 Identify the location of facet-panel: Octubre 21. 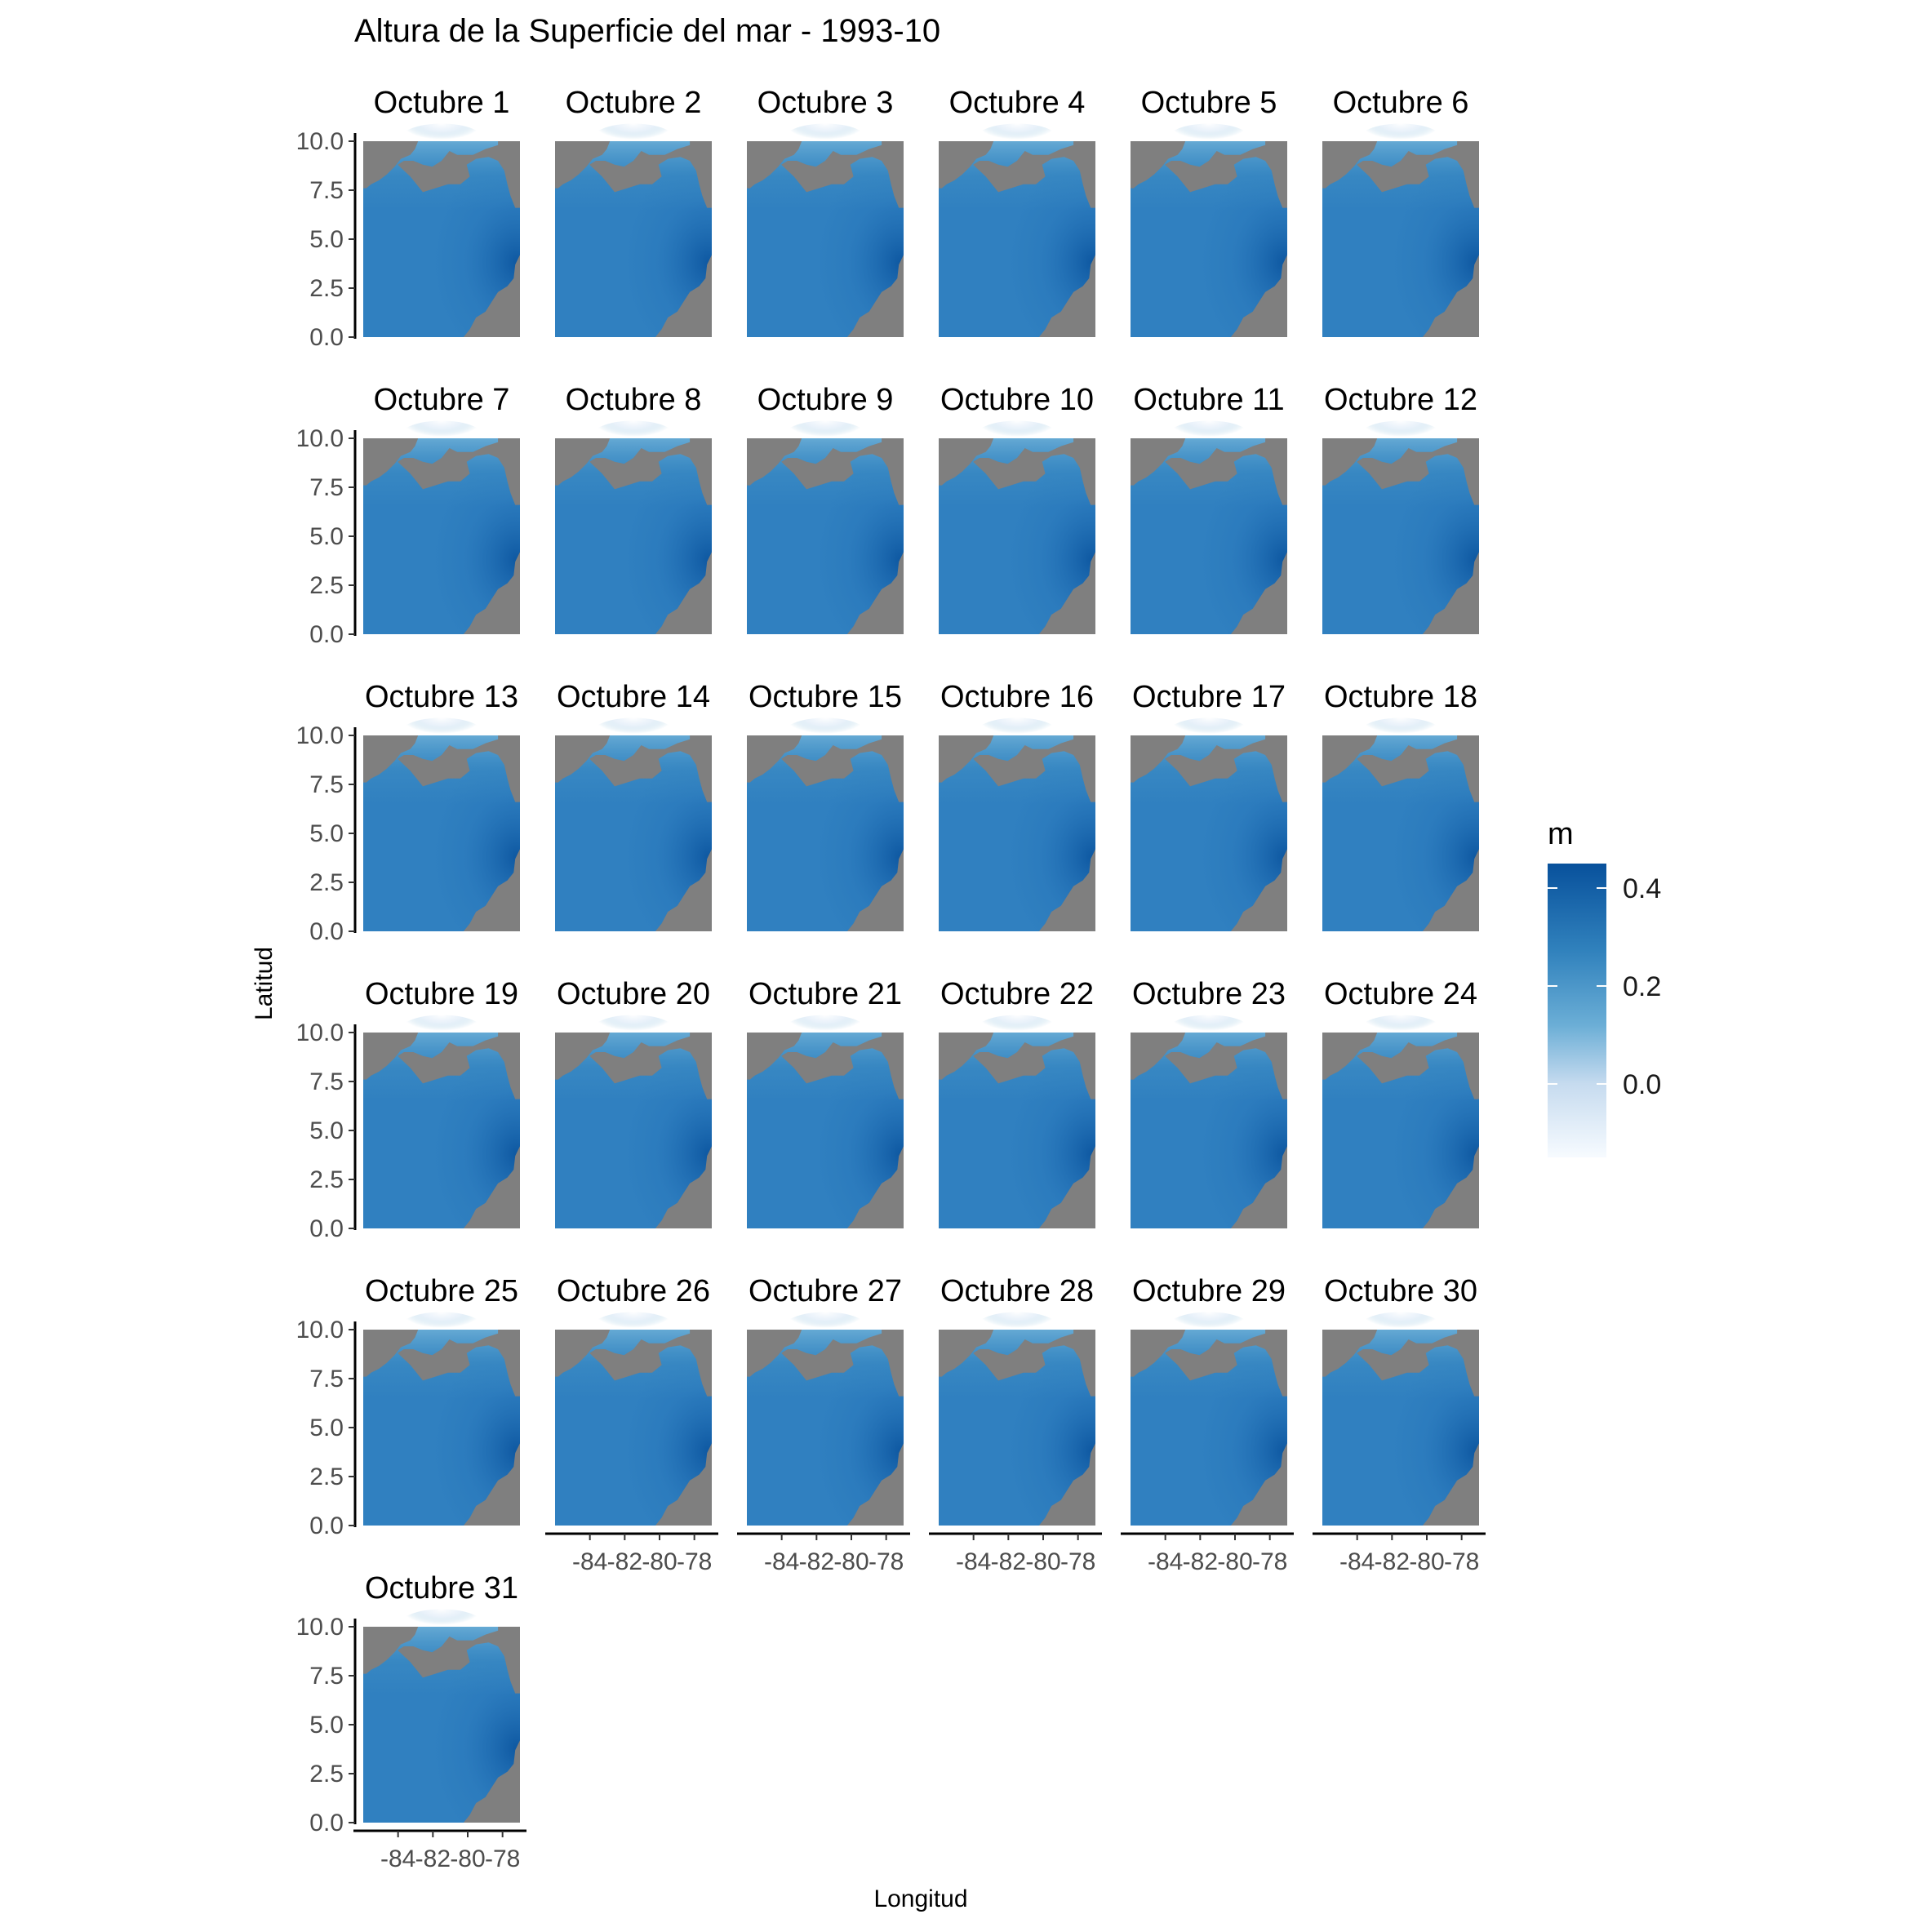
(825, 1102).